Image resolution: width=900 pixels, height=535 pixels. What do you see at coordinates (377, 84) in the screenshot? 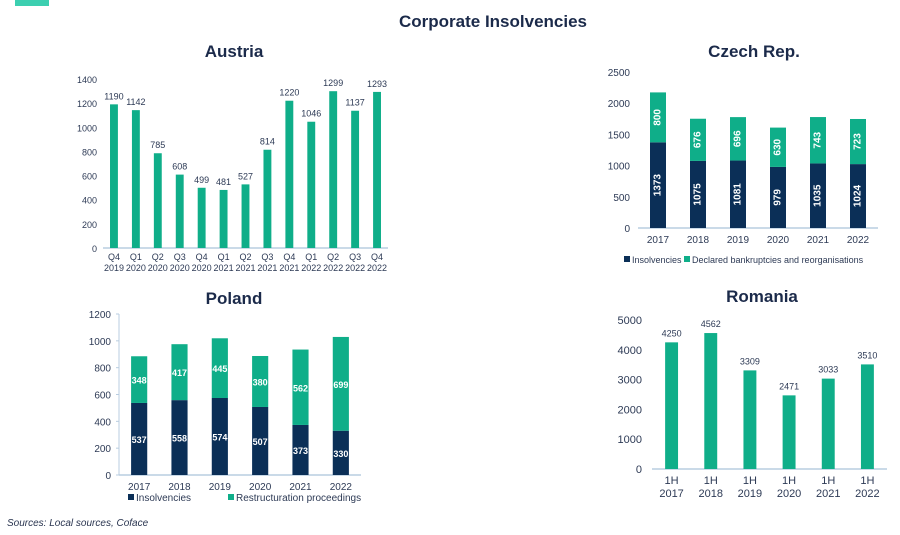
I see `data-label: 1293` at bounding box center [377, 84].